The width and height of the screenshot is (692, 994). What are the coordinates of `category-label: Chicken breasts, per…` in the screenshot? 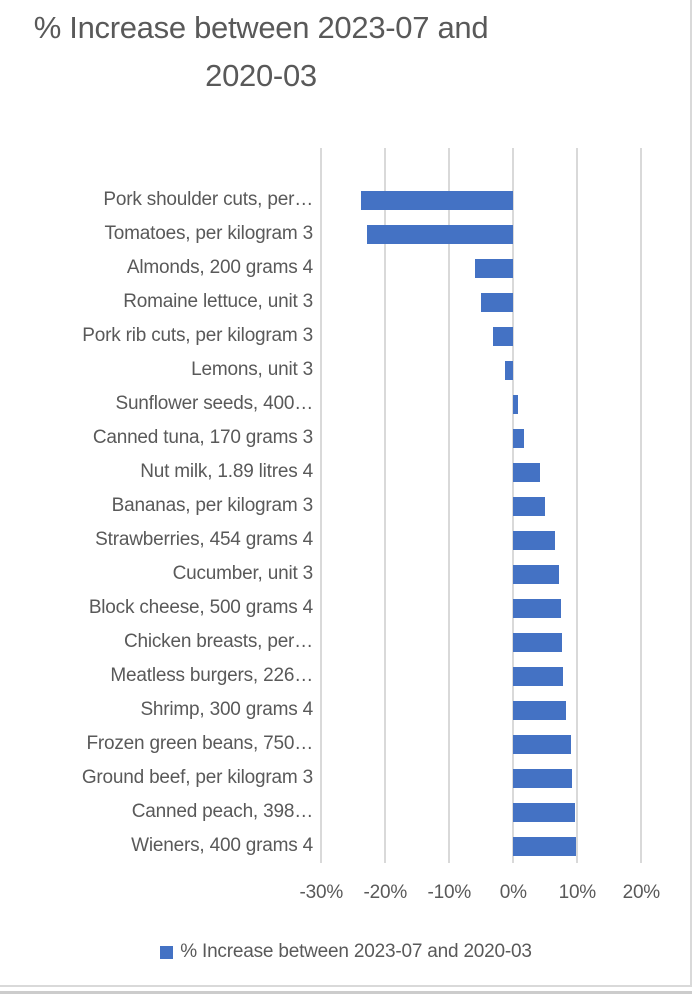 It's located at (218, 641).